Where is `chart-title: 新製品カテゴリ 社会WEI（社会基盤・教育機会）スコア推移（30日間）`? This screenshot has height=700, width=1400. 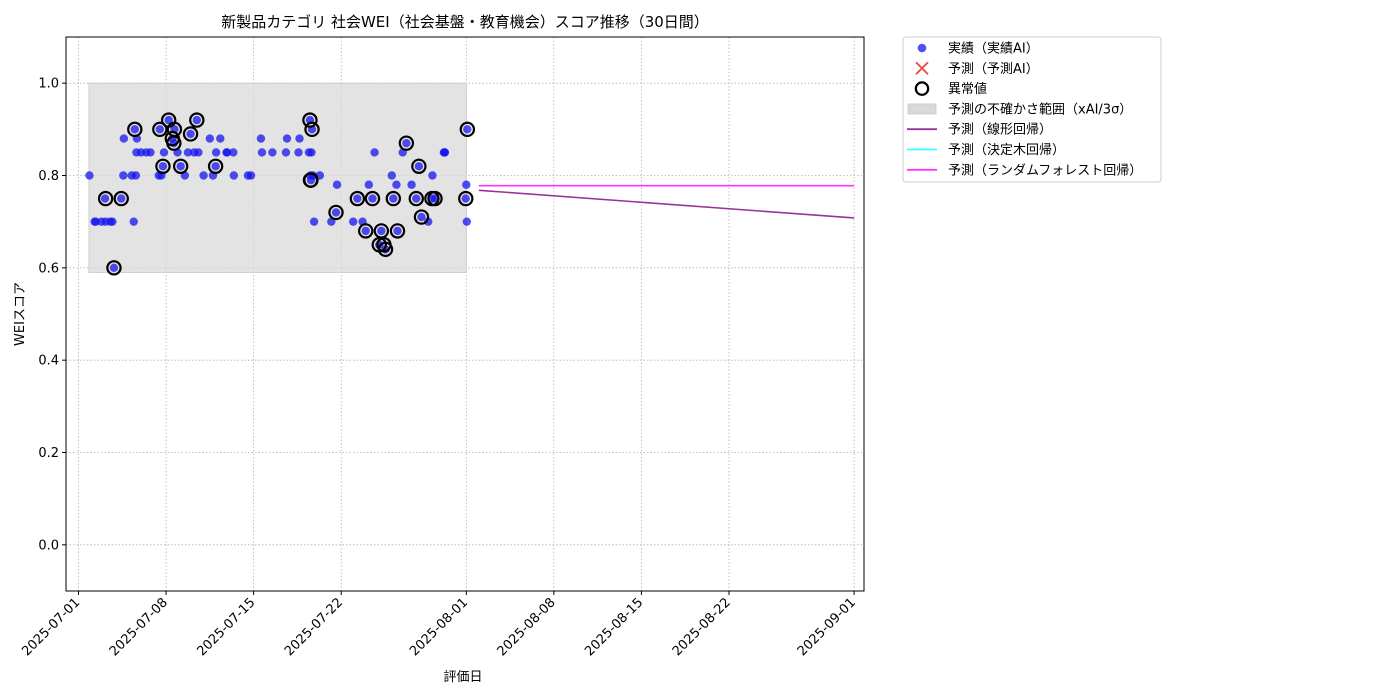
chart-title: 新製品カテゴリ 社会WEI（社会基盤・教育機会）スコア推移（30日間） is located at coordinates (465, 22).